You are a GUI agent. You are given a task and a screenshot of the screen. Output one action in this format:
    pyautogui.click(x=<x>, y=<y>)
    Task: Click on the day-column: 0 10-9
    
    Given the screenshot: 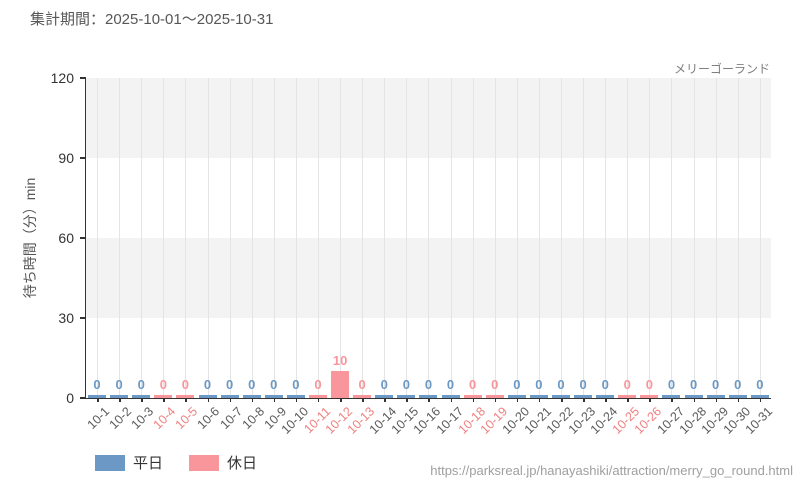 What is the action you would take?
    pyautogui.click(x=275, y=255)
    